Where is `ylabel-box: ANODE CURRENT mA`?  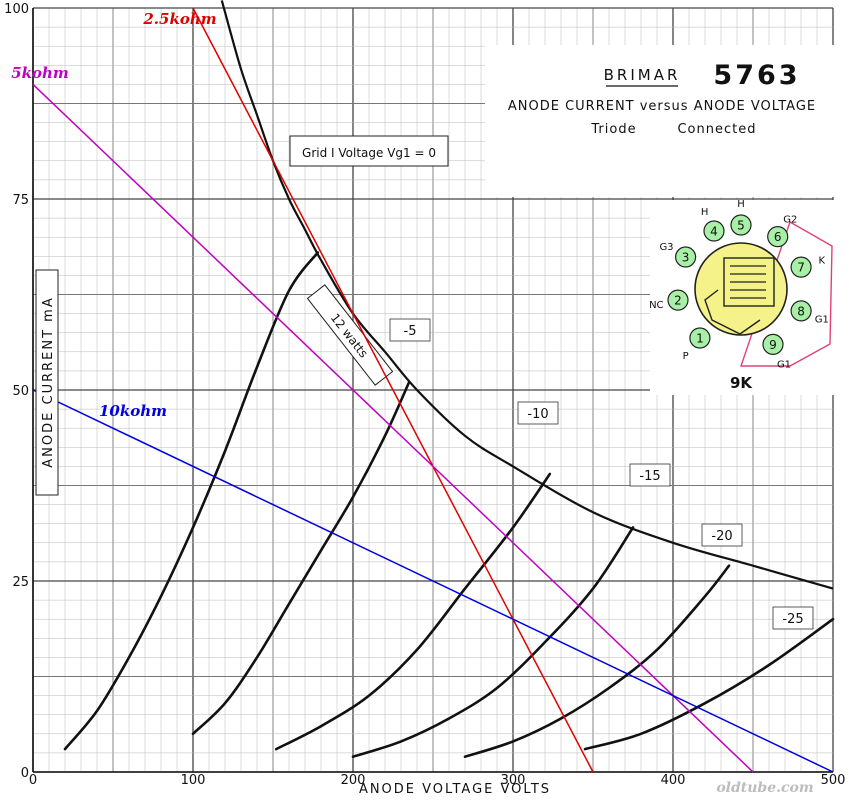 ylabel-box: ANODE CURRENT mA is located at coordinates (47, 382).